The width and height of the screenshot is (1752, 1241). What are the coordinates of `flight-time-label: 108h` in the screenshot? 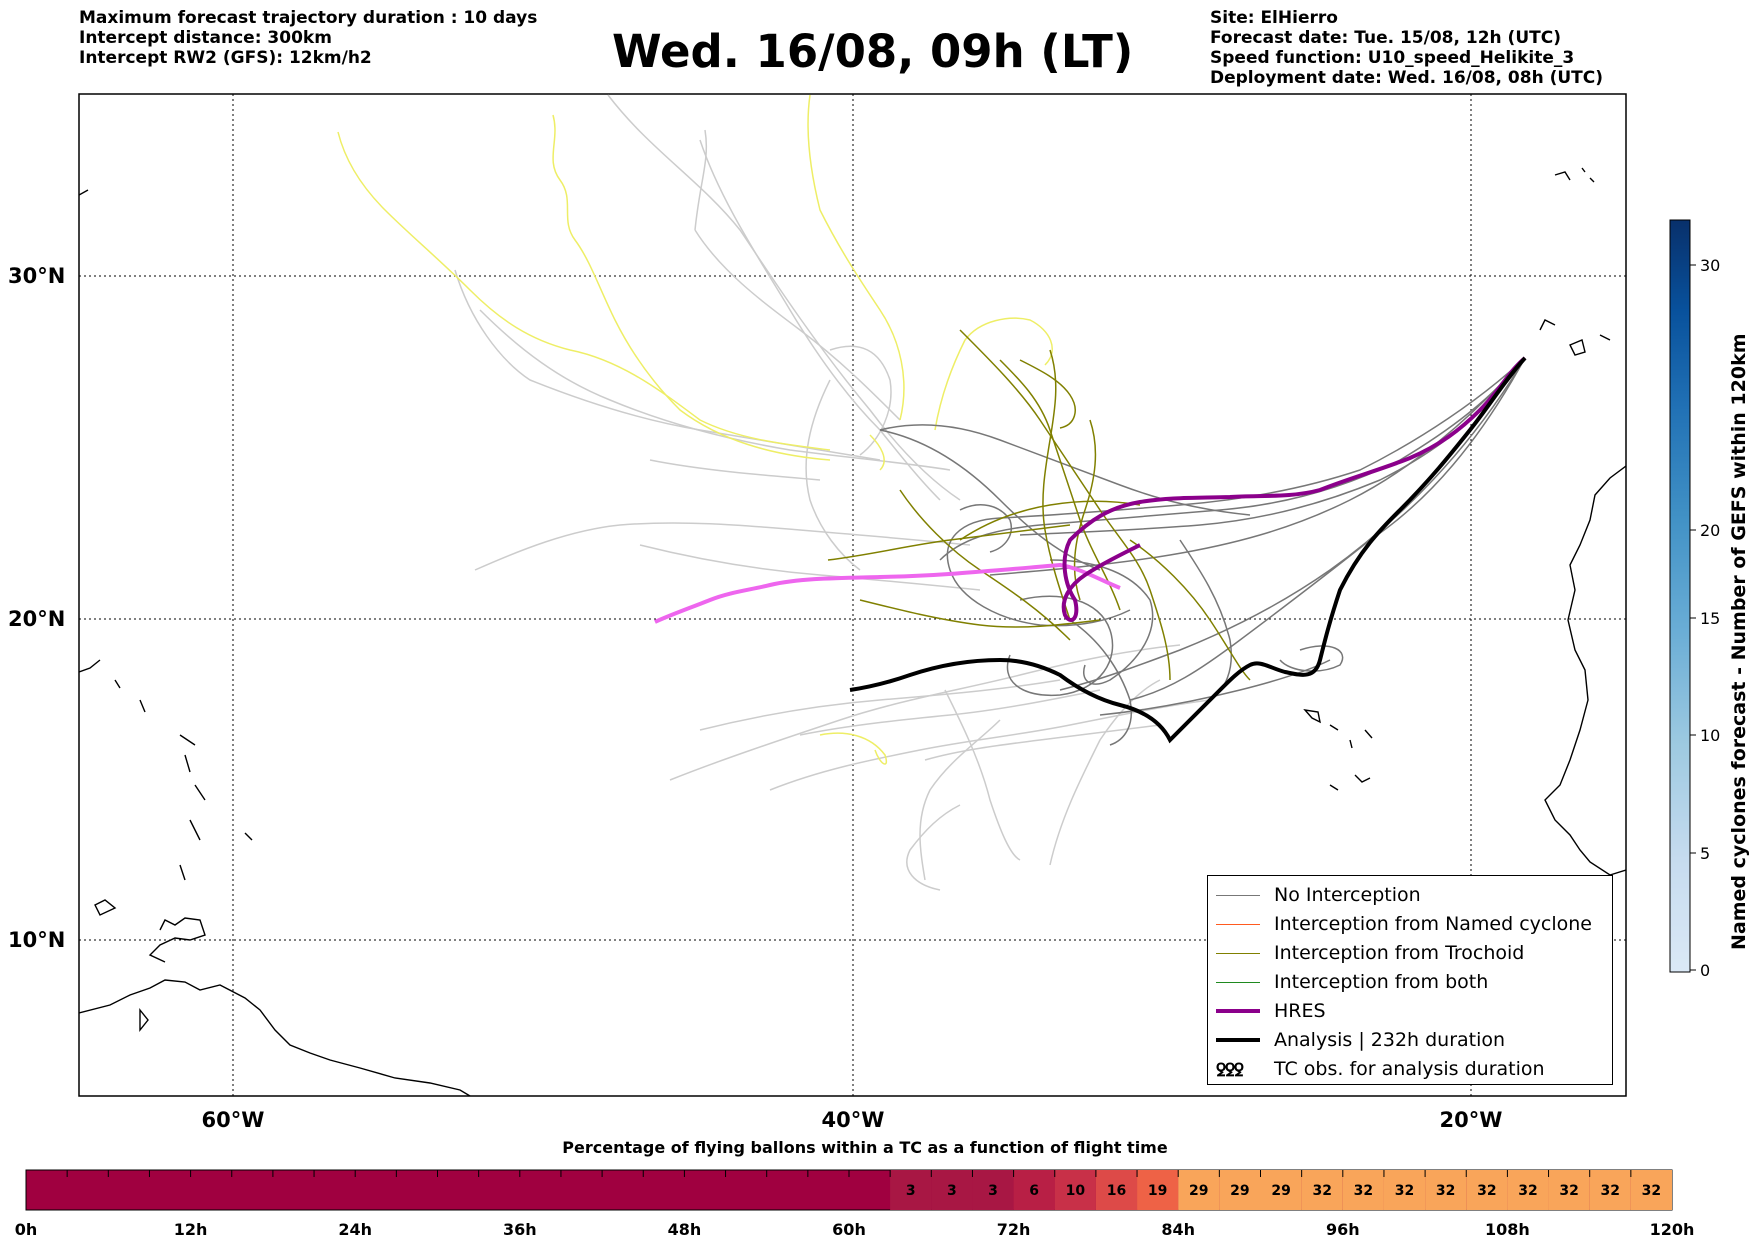 It's located at (1507, 1229).